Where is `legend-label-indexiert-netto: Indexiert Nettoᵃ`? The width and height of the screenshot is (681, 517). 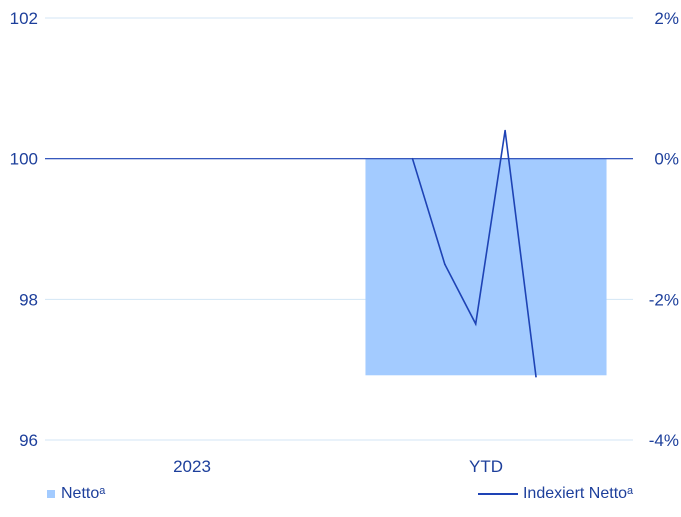 legend-label-indexiert-netto: Indexiert Nettoᵃ is located at coordinates (577, 493).